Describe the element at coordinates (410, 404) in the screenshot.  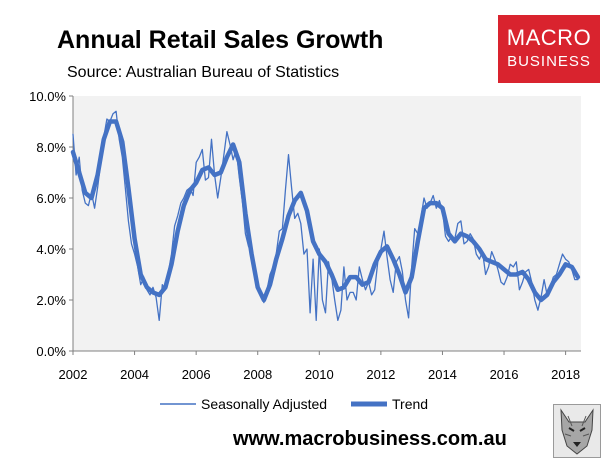
I see `legend-label-trend: Trend` at that location.